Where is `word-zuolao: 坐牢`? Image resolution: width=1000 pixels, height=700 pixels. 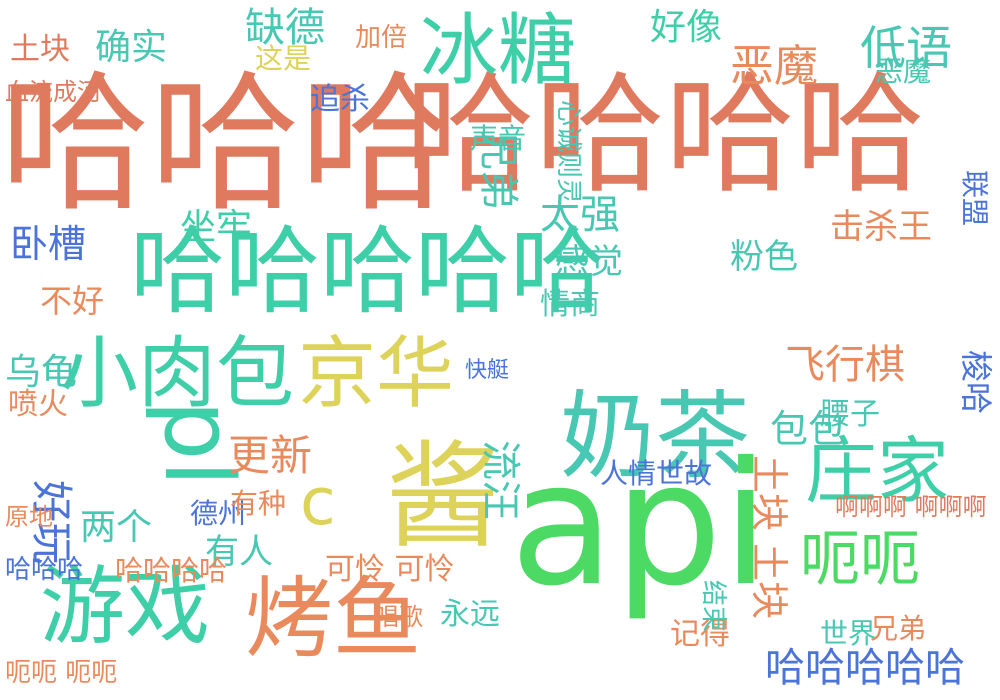
word-zuolao: 坐牢 is located at coordinates (216, 227).